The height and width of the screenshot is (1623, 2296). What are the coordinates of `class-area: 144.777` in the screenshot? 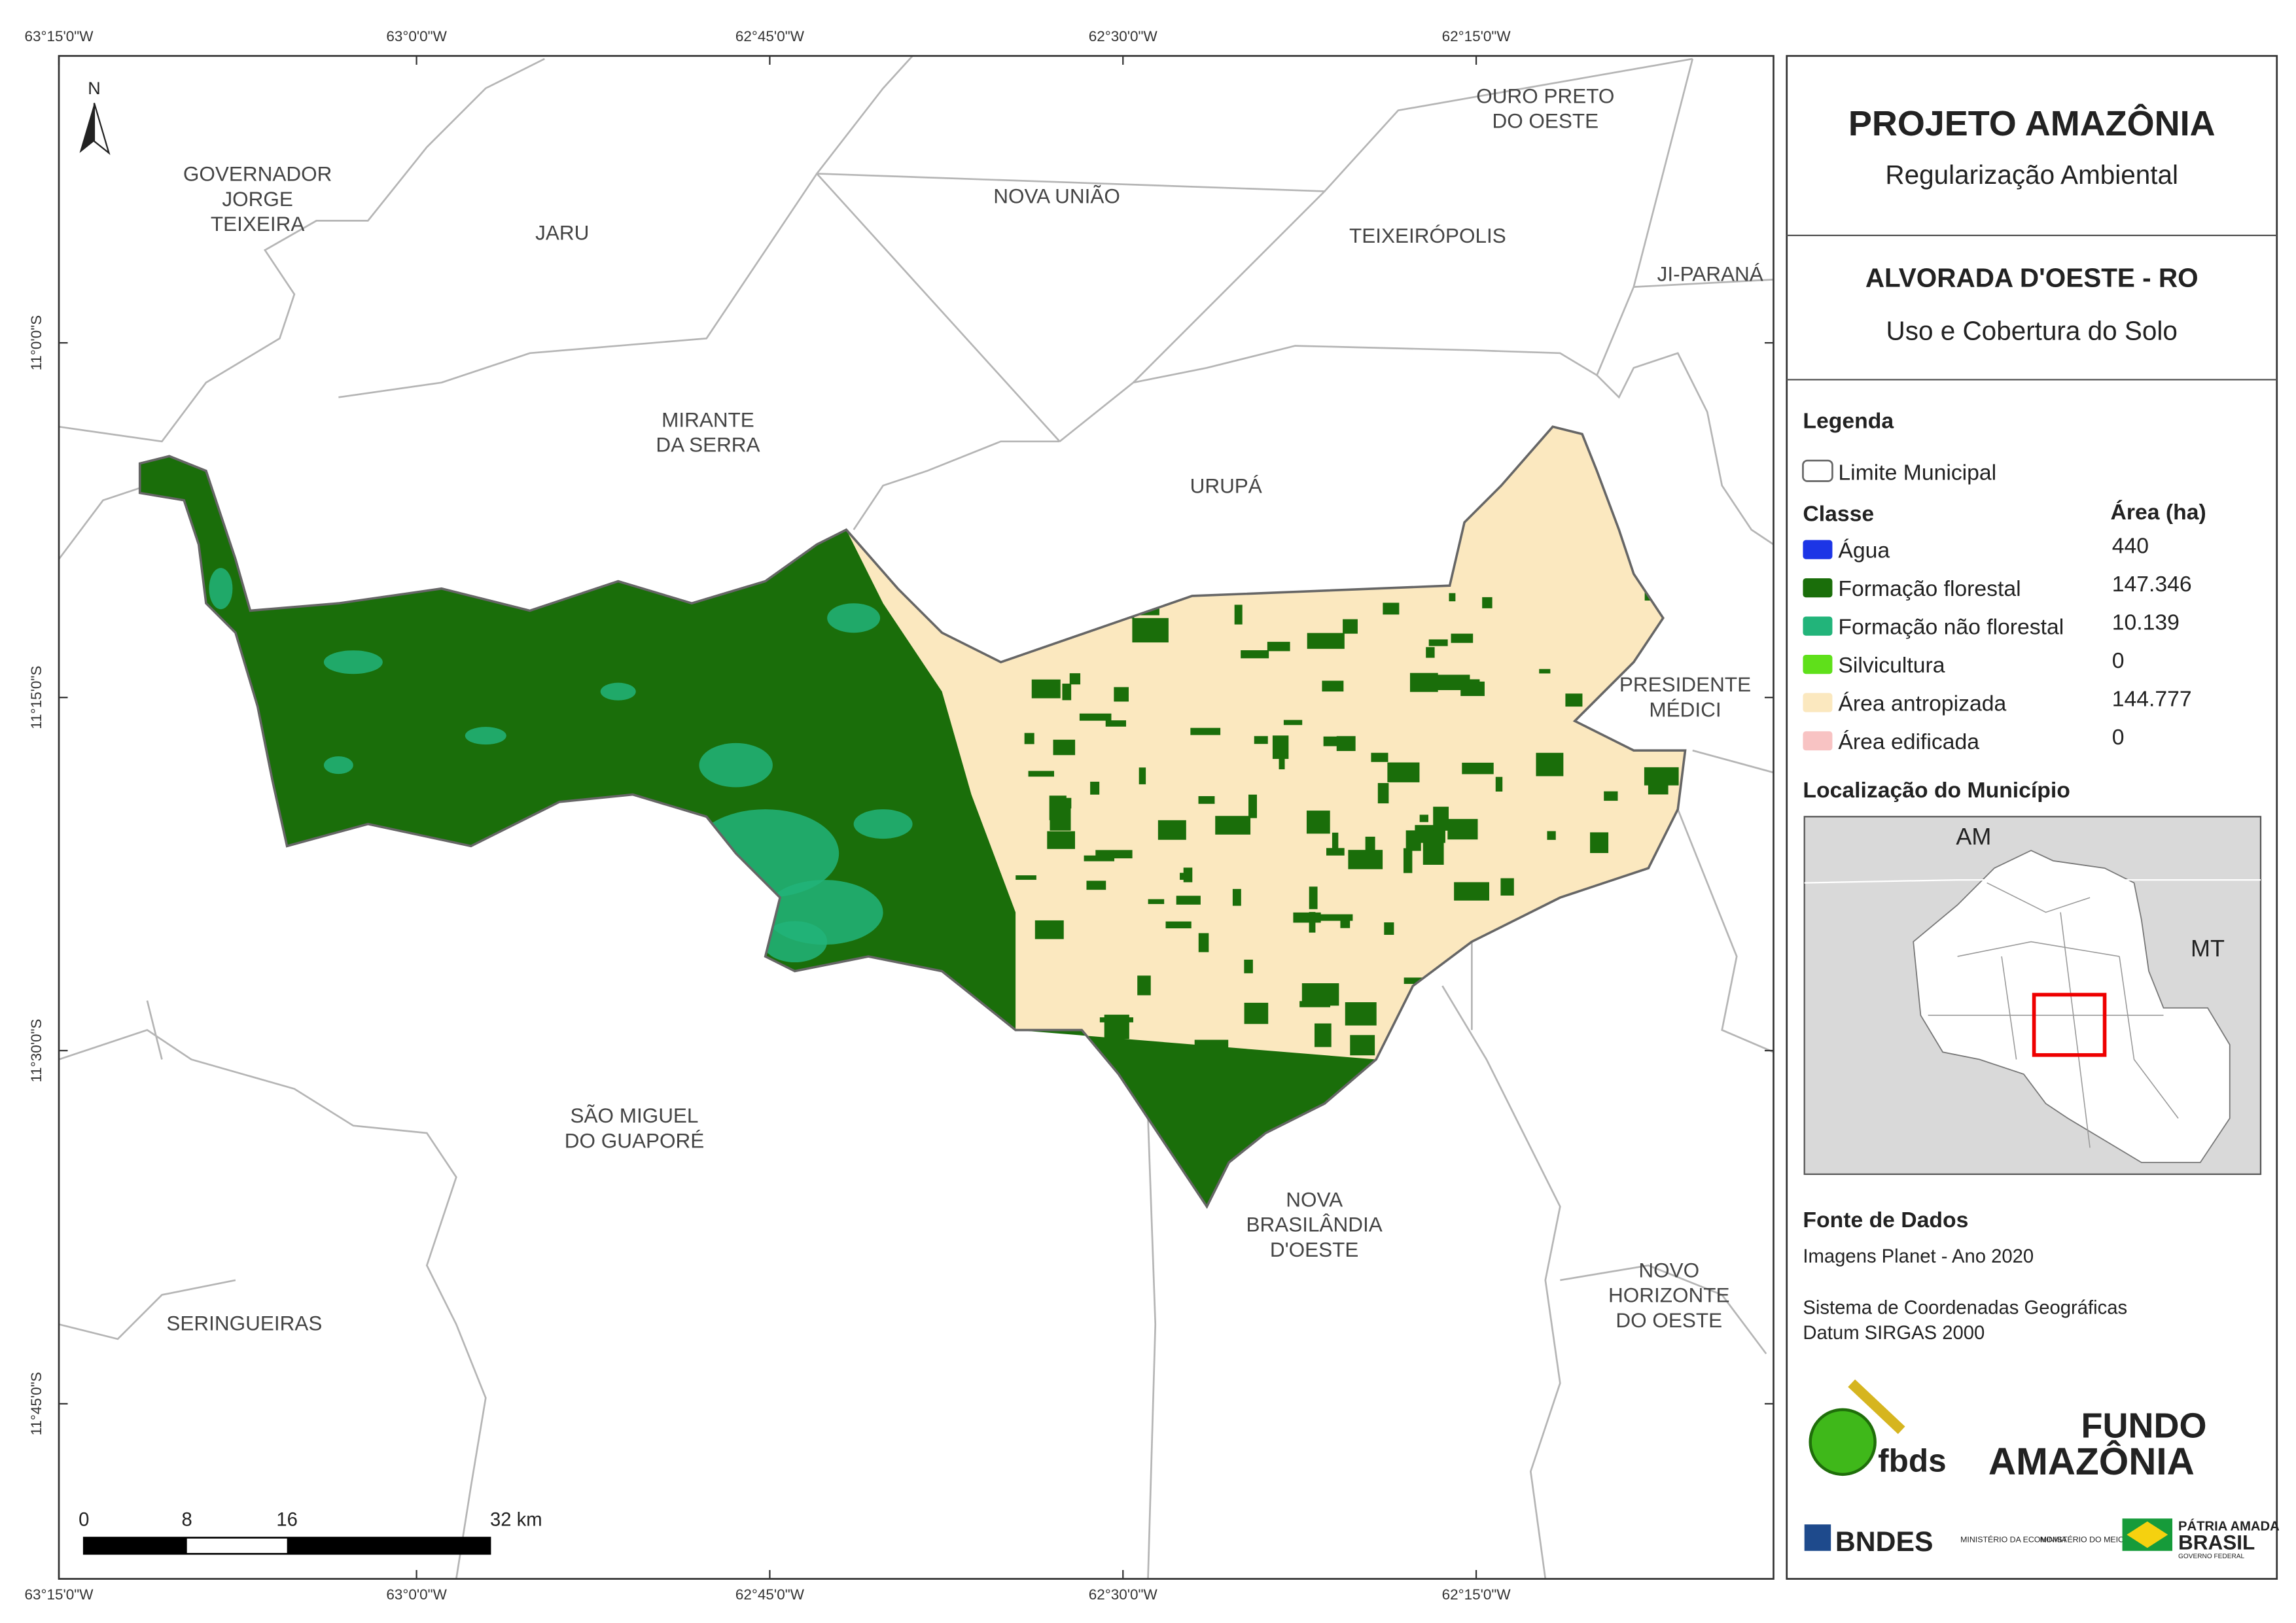 It's located at (2152, 700).